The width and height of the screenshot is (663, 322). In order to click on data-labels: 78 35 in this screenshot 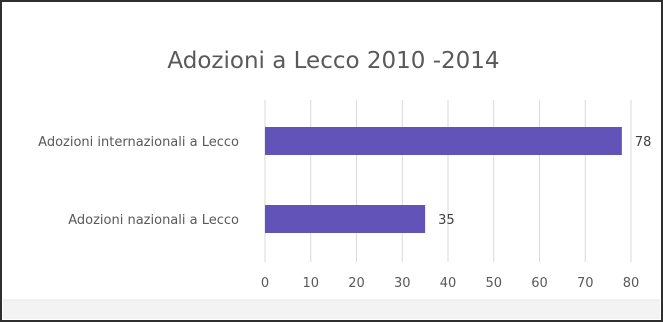, I will do `click(544, 181)`.